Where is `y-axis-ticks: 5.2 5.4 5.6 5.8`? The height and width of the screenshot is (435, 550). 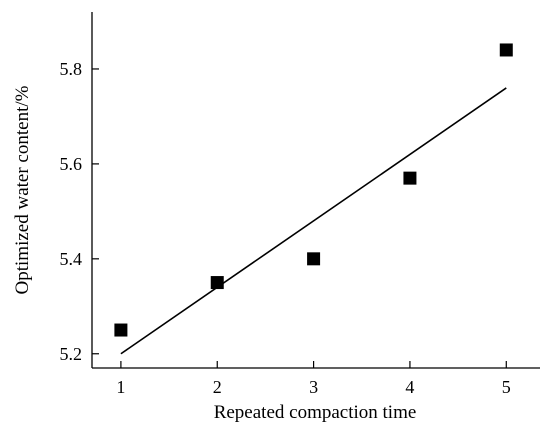 y-axis-ticks: 5.2 5.4 5.6 5.8 is located at coordinates (79, 211).